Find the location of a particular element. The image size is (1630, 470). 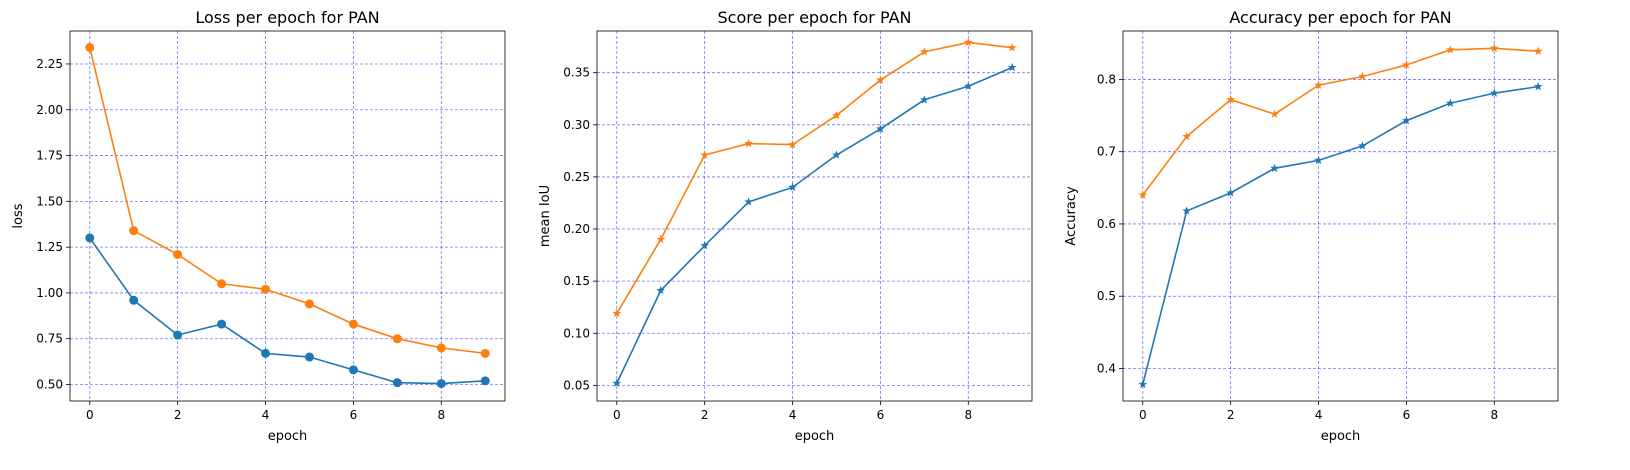

y-tick-label: 2.25 is located at coordinates (49, 64).